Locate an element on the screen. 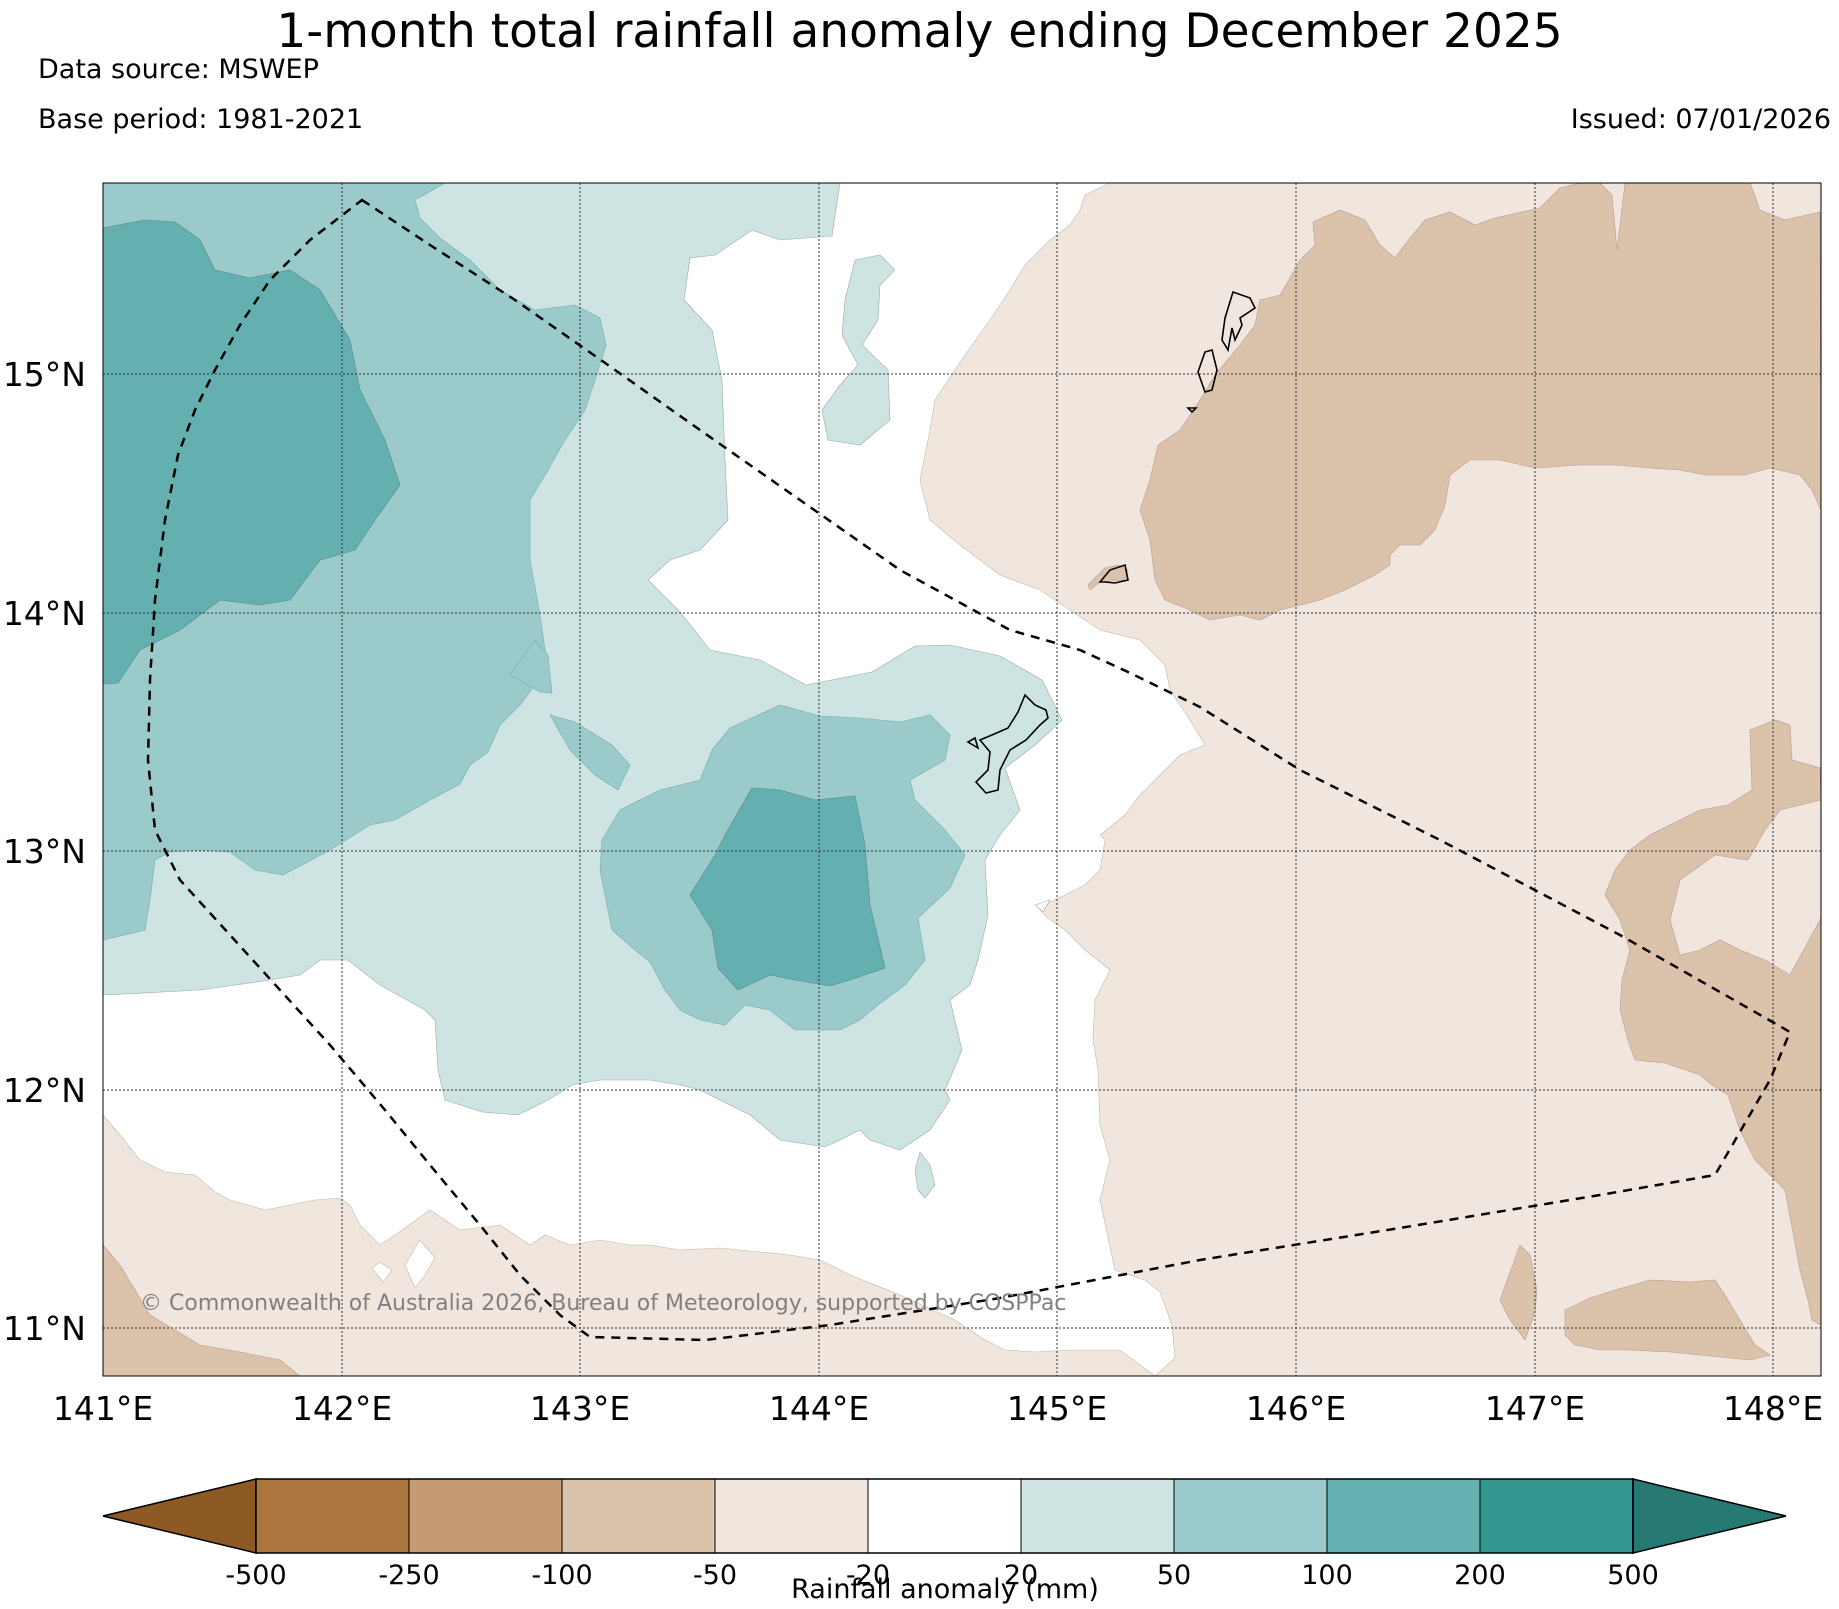 This screenshot has height=1609, width=1839. issued-date-label: Issued: 07/01/2026 is located at coordinates (1700, 119).